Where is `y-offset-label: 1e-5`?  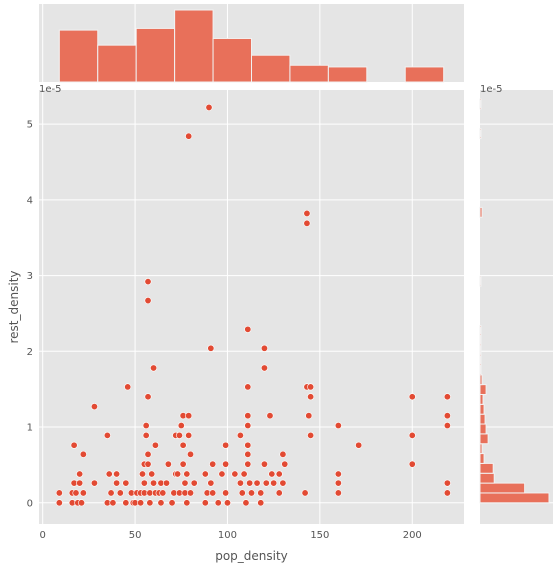
y-offset-label: 1e-5 is located at coordinates (50, 89).